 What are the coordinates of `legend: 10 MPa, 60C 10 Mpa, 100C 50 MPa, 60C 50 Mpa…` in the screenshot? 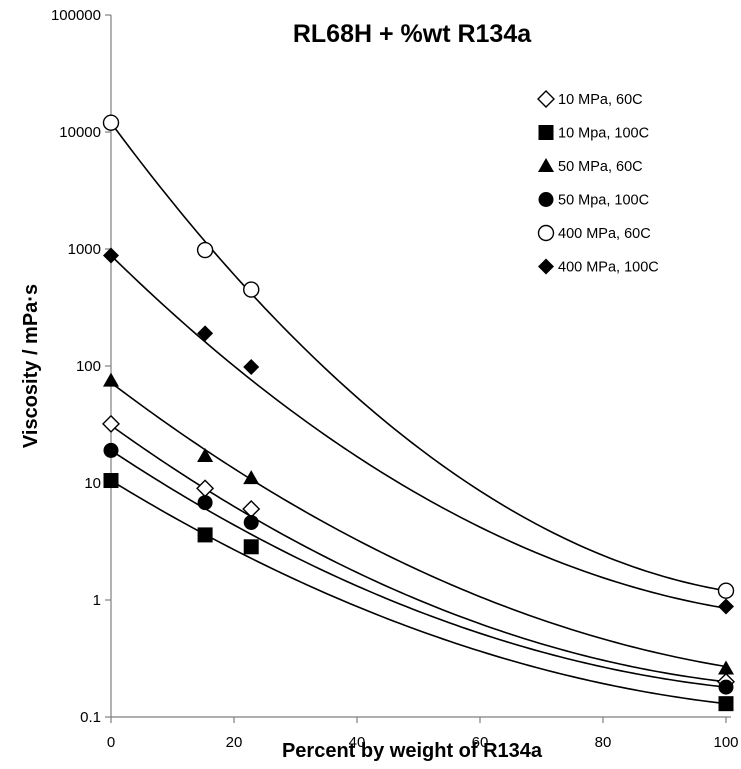 It's located at (598, 183).